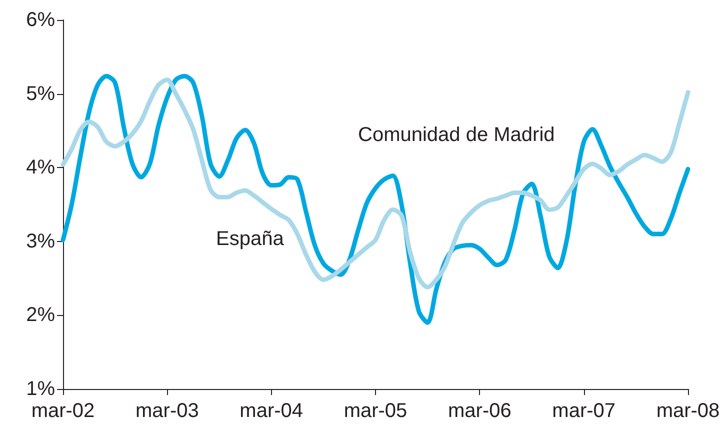 The height and width of the screenshot is (432, 728). I want to click on series-label: Comunidad de Madrid, so click(456, 135).